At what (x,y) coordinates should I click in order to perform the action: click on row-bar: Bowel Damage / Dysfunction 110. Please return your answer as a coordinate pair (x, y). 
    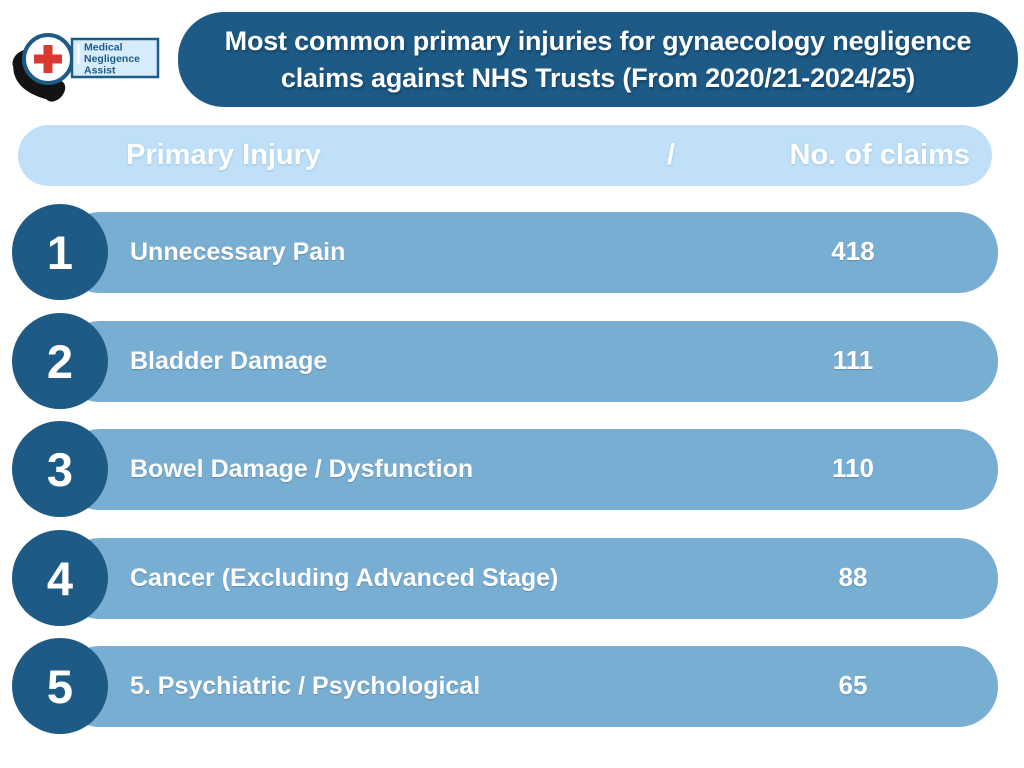
    Looking at the image, I should click on (529, 469).